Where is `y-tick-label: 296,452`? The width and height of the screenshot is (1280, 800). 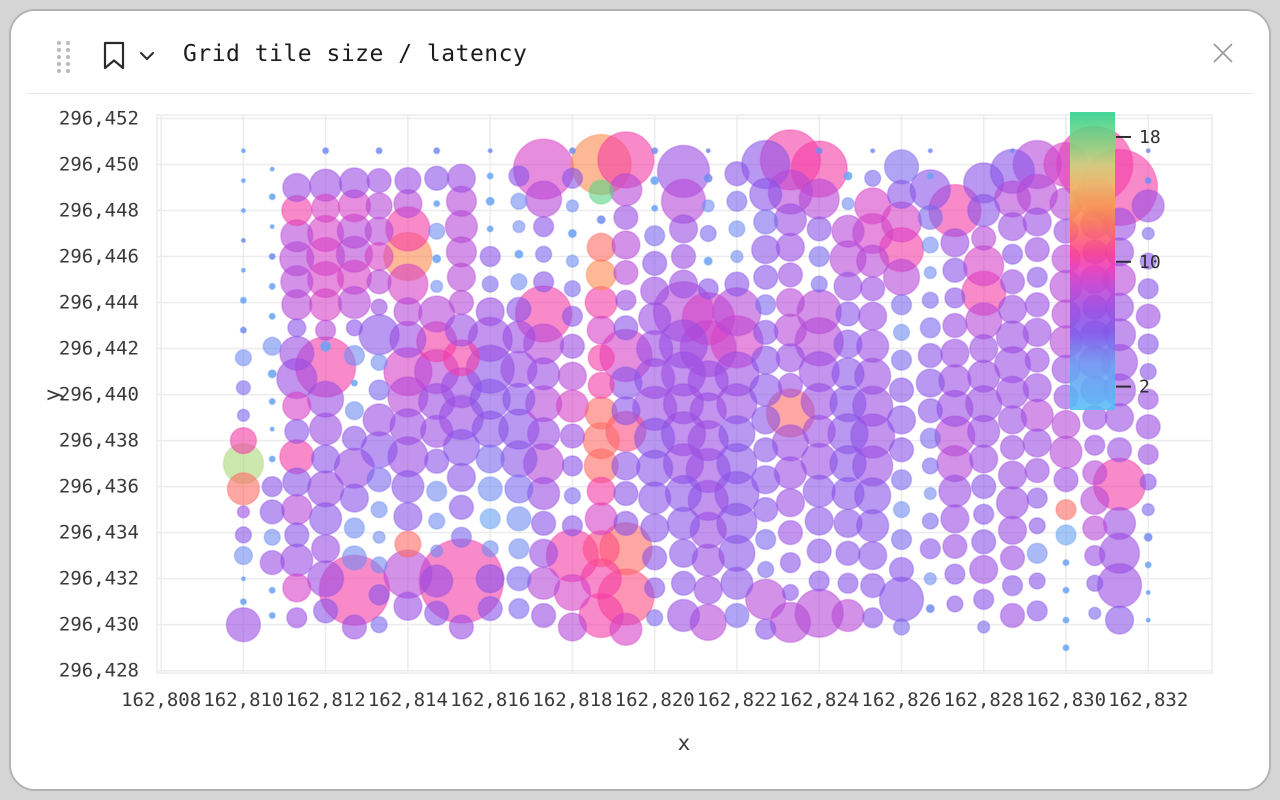
y-tick-label: 296,452 is located at coordinates (99, 118).